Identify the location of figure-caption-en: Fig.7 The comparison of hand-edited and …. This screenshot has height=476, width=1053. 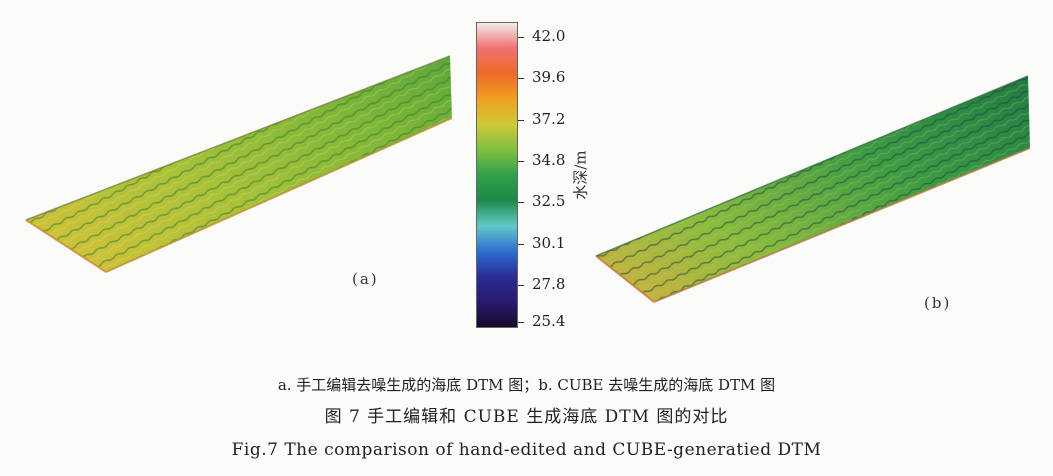
(526, 450).